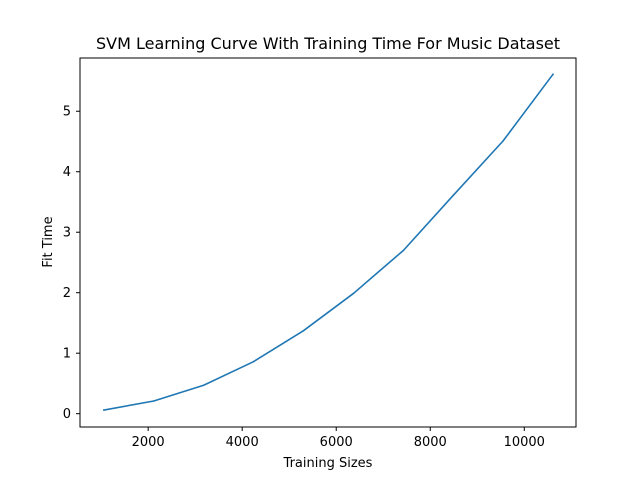 Image resolution: width=640 pixels, height=480 pixels. What do you see at coordinates (67, 414) in the screenshot?
I see `y-tick-label: 0` at bounding box center [67, 414].